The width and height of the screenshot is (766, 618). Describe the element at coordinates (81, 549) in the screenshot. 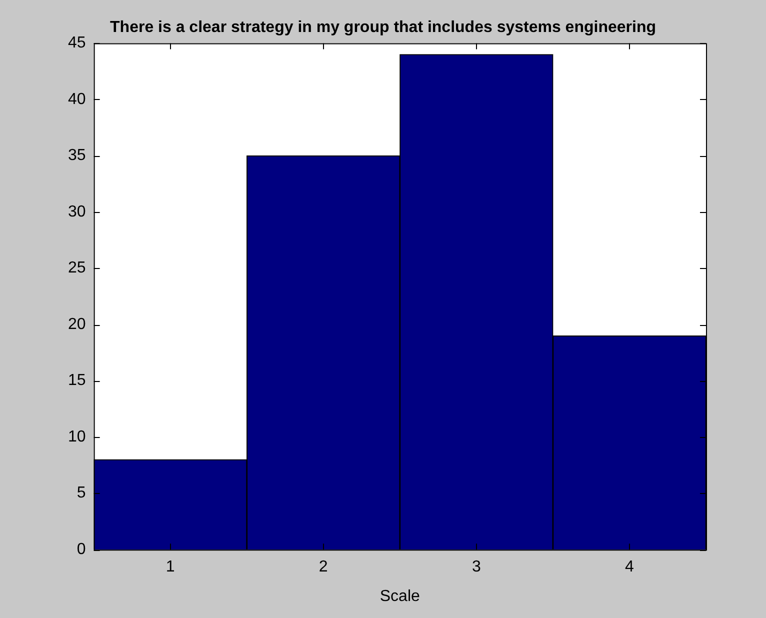

I see `y-tick-label: 0` at that location.